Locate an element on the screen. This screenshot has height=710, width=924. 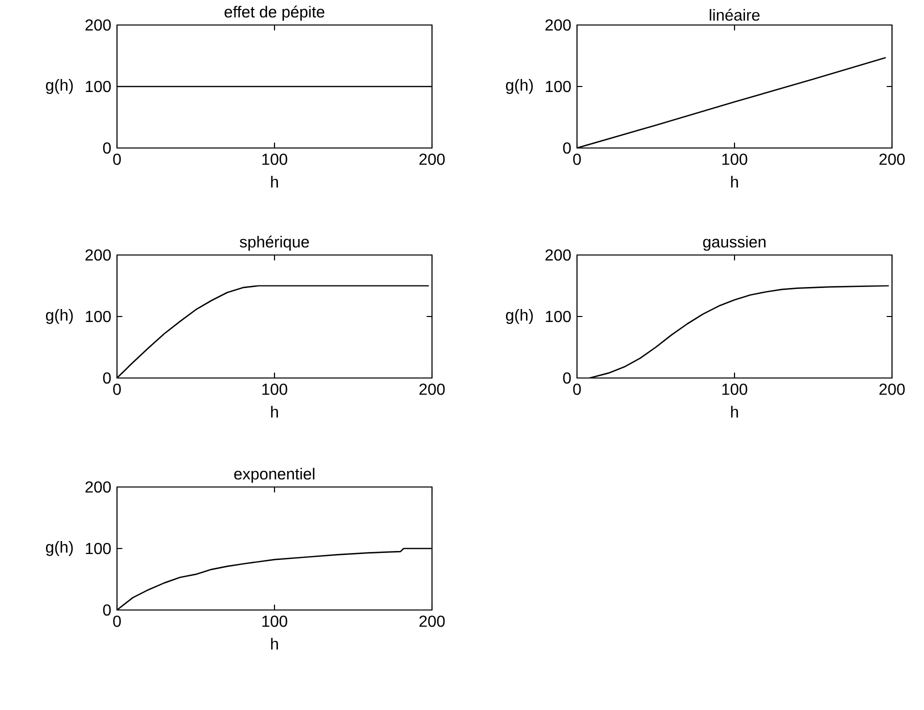
chart-title: effet de pépite is located at coordinates (274, 13).